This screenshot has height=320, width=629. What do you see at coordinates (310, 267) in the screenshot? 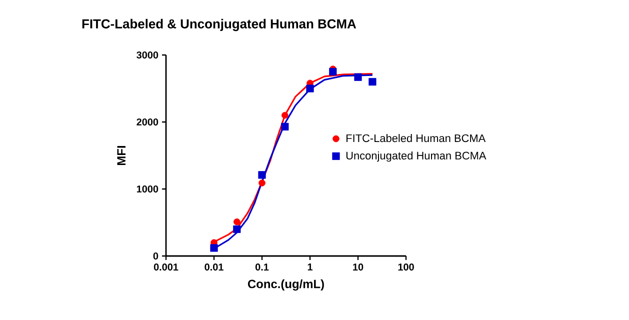
I see `x-tick-label: 1` at bounding box center [310, 267].